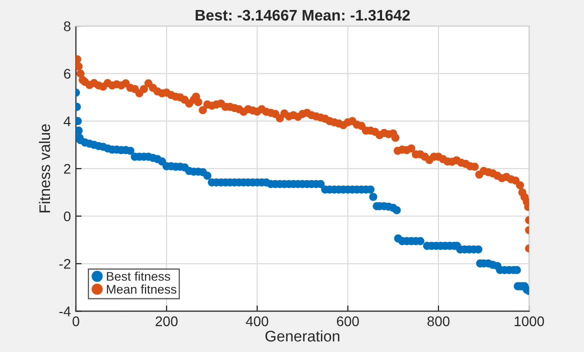  I want to click on x-tick-label: 600, so click(347, 321).